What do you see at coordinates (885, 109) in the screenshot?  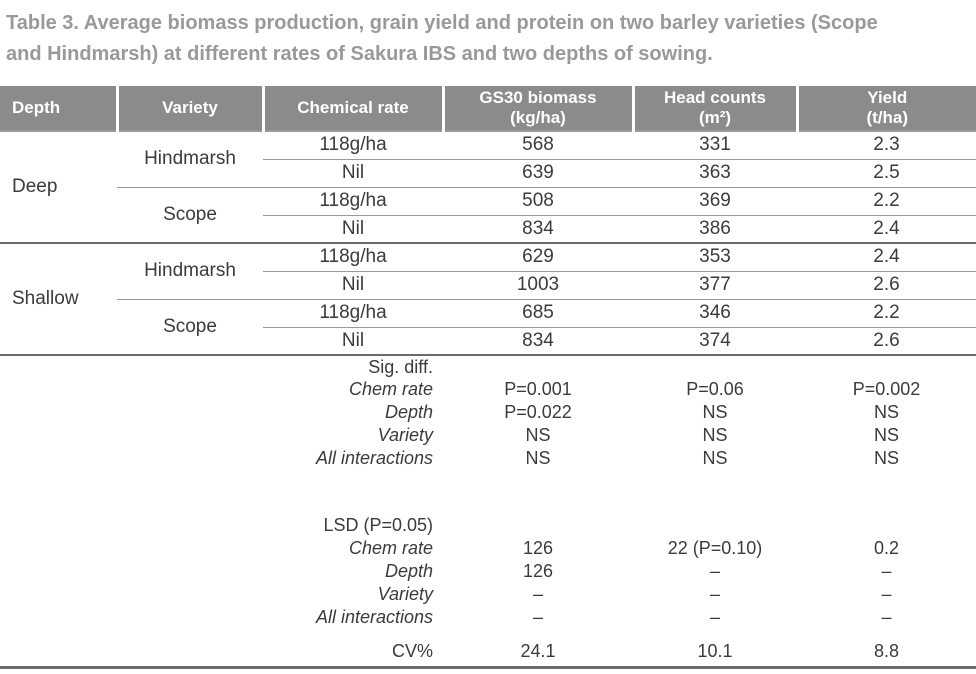 I see `col-header-yield: Yield (t/ha)` at bounding box center [885, 109].